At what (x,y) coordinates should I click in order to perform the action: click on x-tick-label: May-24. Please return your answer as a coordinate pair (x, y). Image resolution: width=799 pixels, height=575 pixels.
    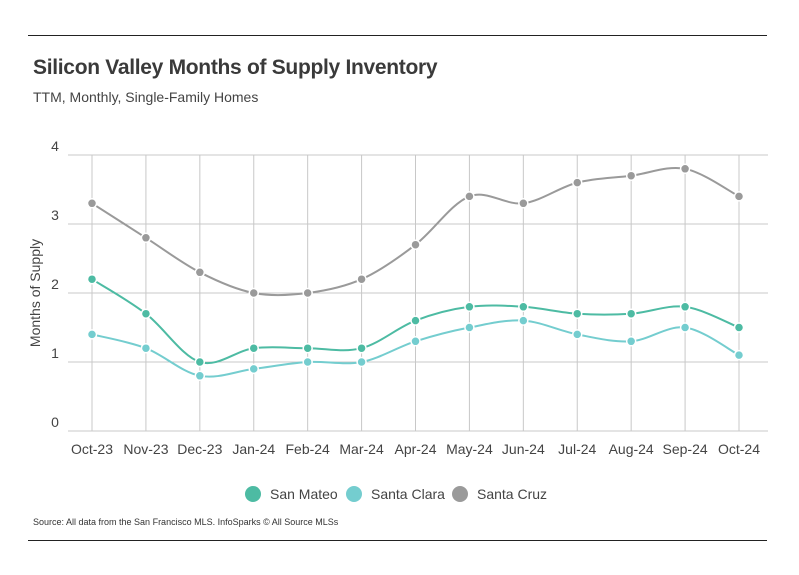
    Looking at the image, I should click on (469, 449).